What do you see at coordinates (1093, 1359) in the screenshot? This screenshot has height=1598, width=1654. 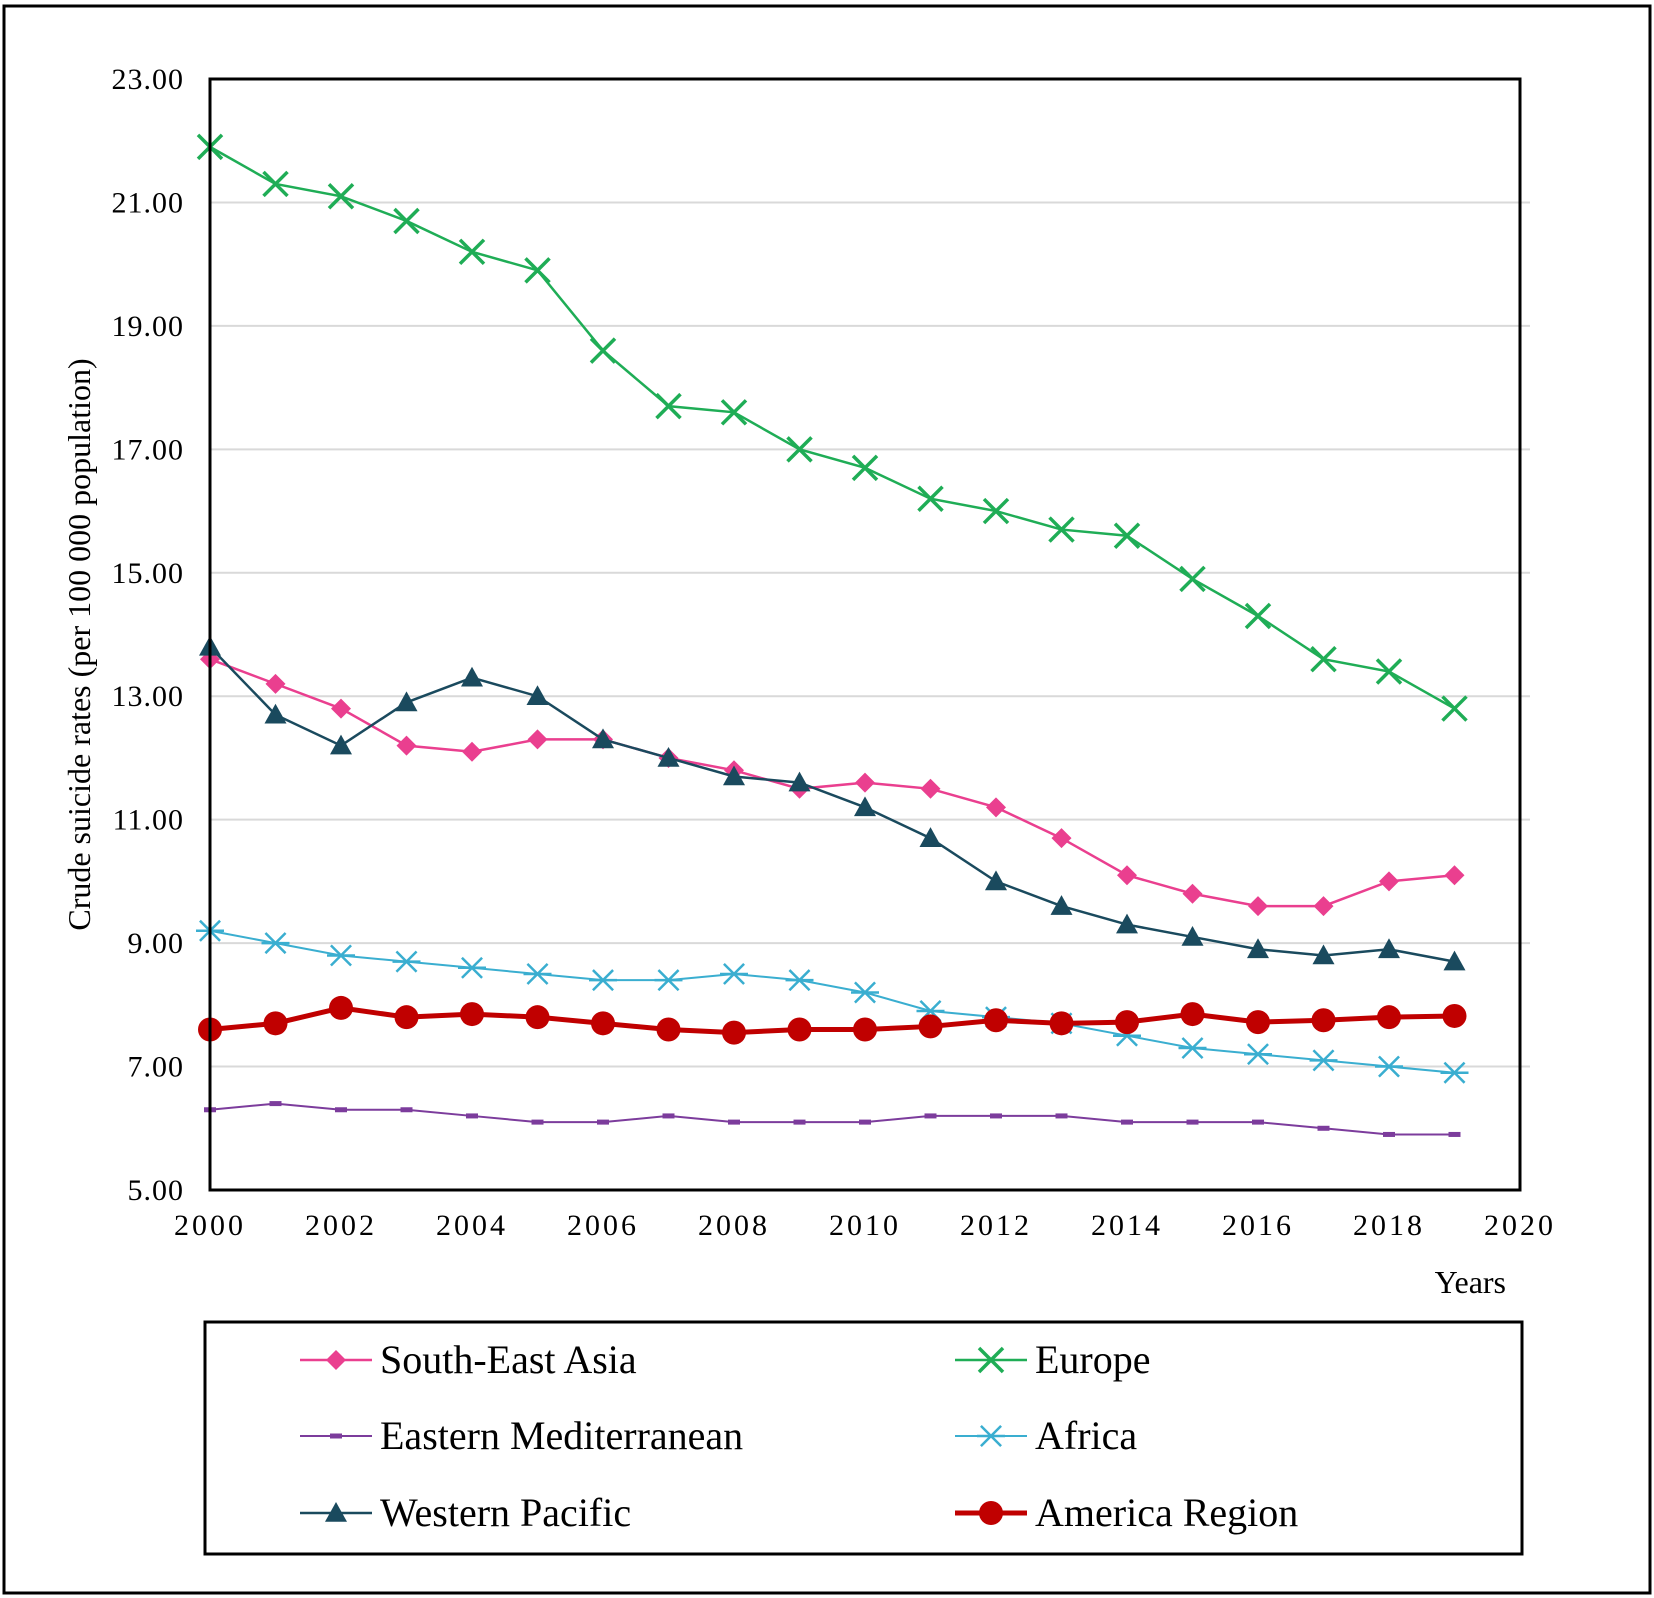 I see `legend-label: Europe` at bounding box center [1093, 1359].